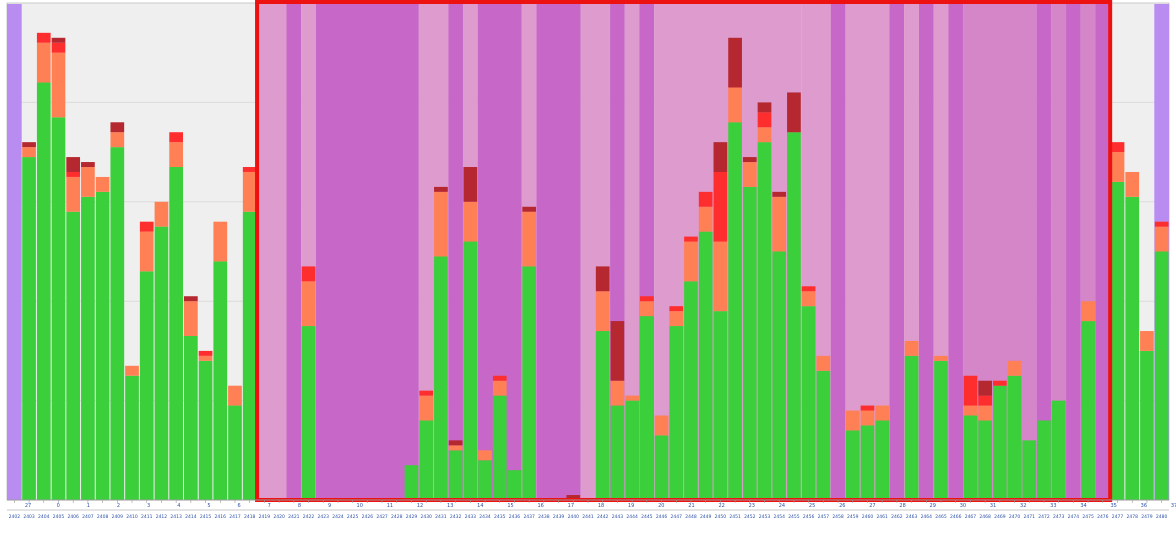 Image resolution: width=1176 pixels, height=534 pixels. I want to click on x-tick-label: 2460, so click(868, 517).